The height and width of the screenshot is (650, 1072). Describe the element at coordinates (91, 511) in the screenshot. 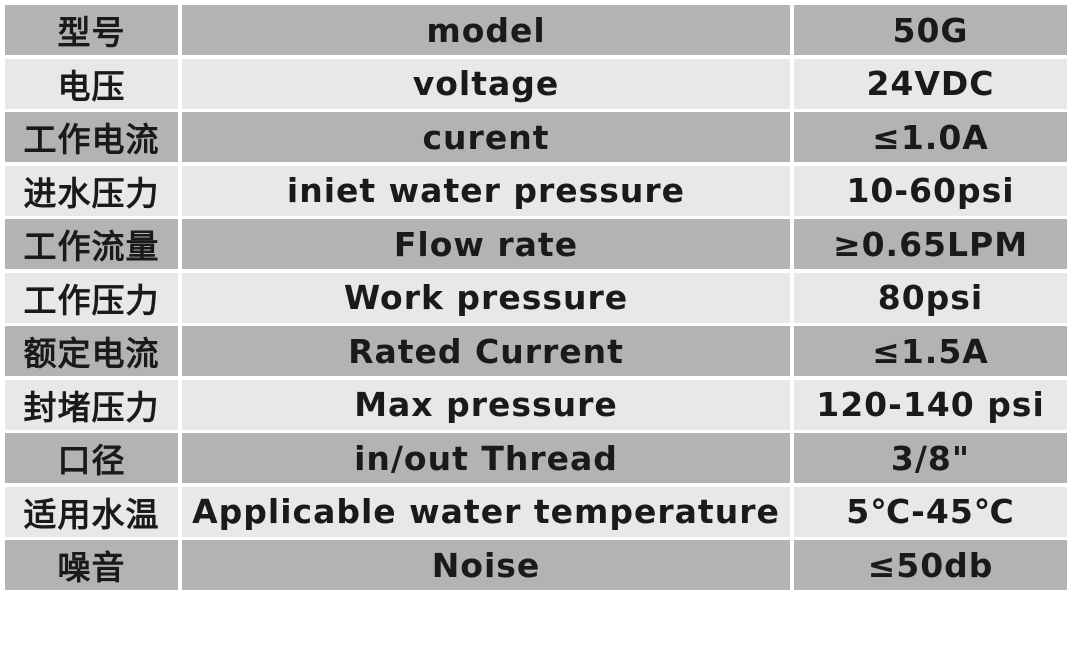

I see `chinese-label: 适用水温` at that location.